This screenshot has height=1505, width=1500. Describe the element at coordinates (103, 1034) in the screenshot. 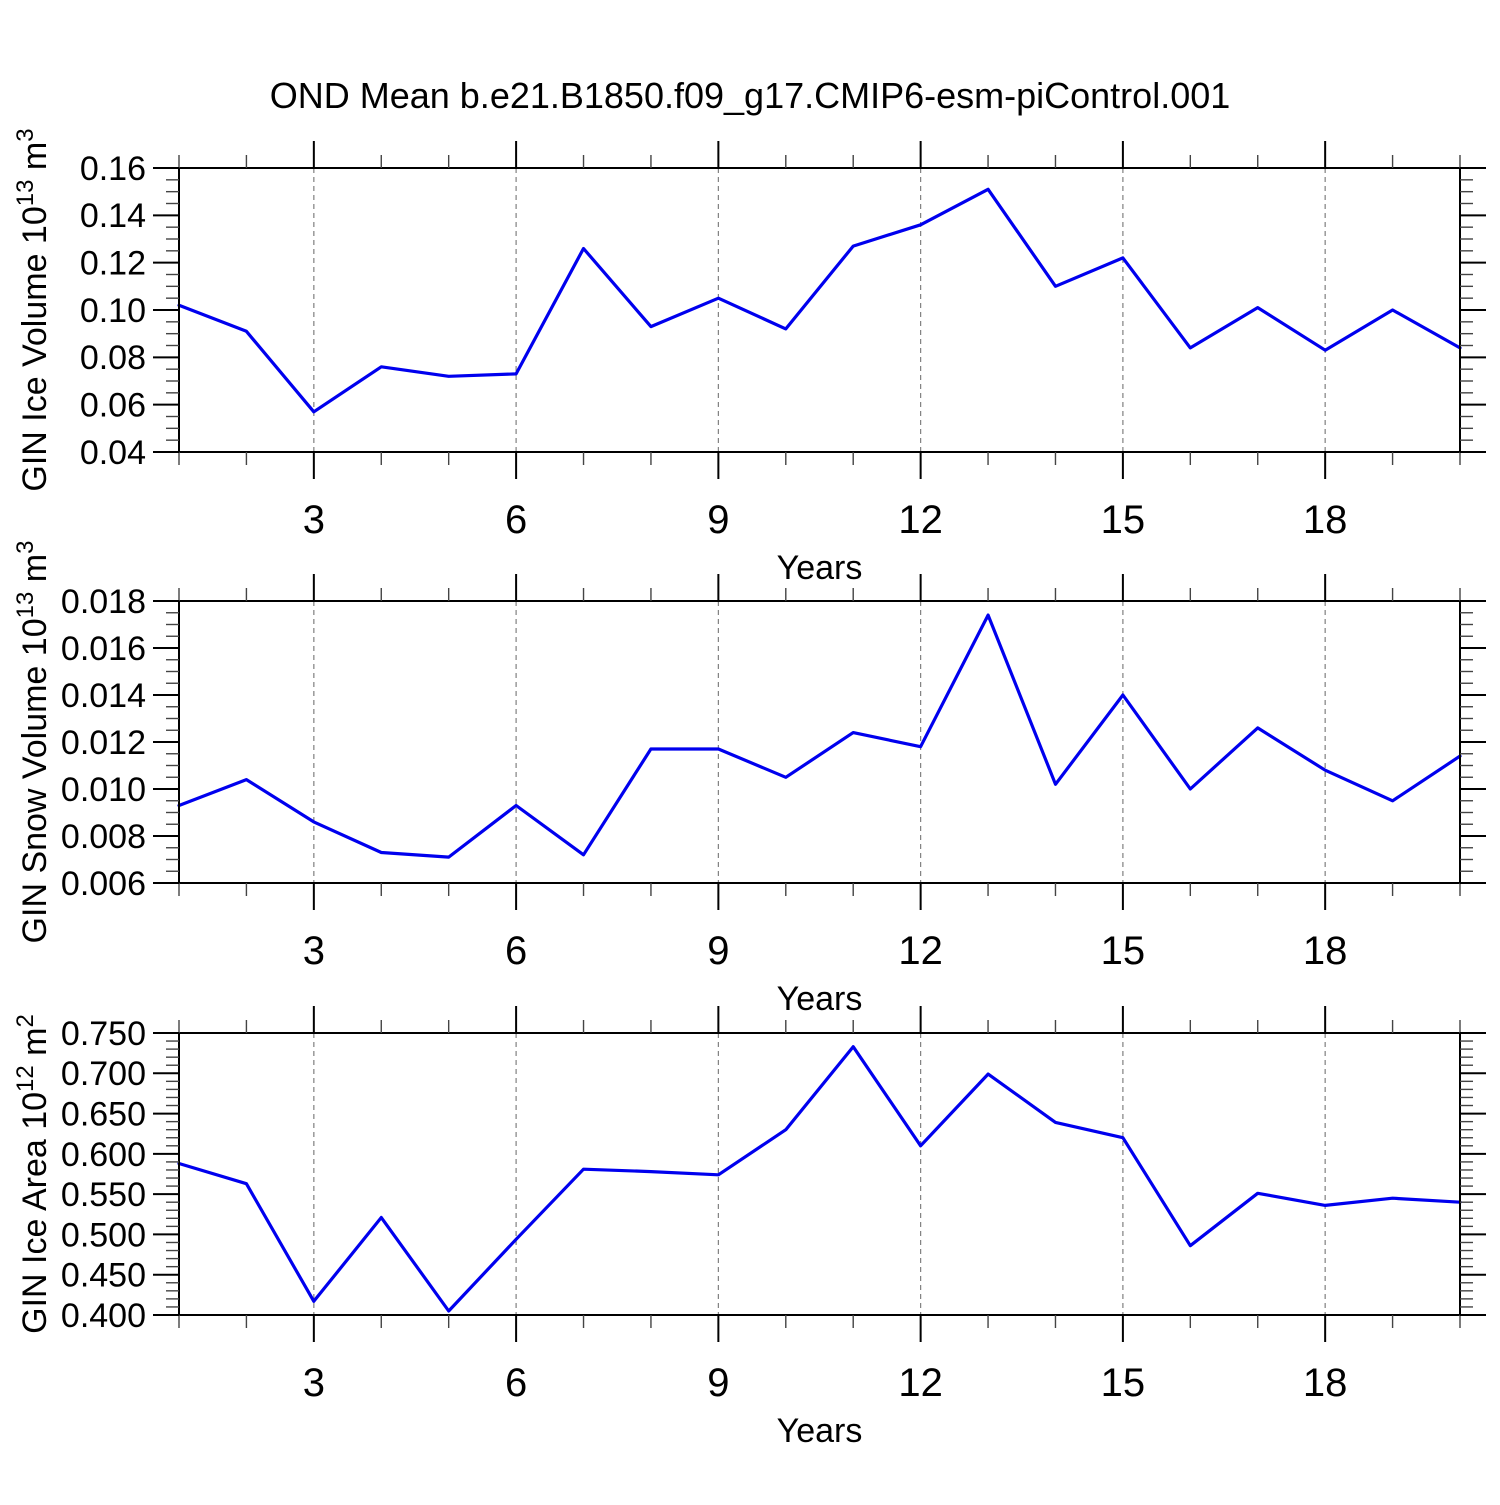

I see `y-tick-label: 0.750` at that location.